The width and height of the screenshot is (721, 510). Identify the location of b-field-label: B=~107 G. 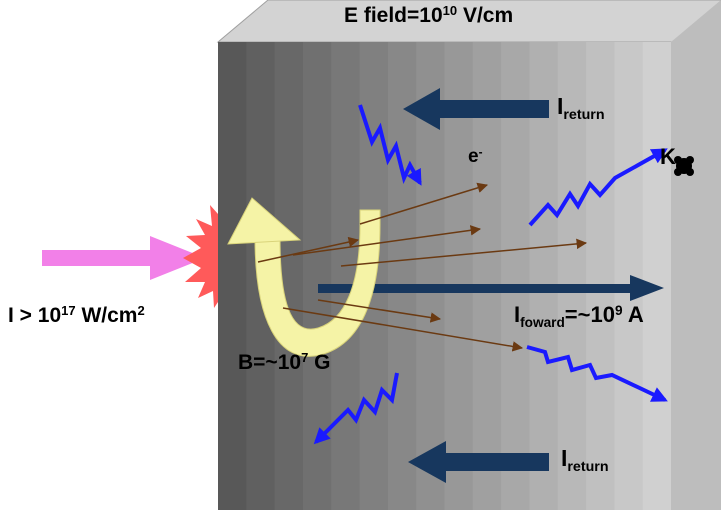
(284, 361).